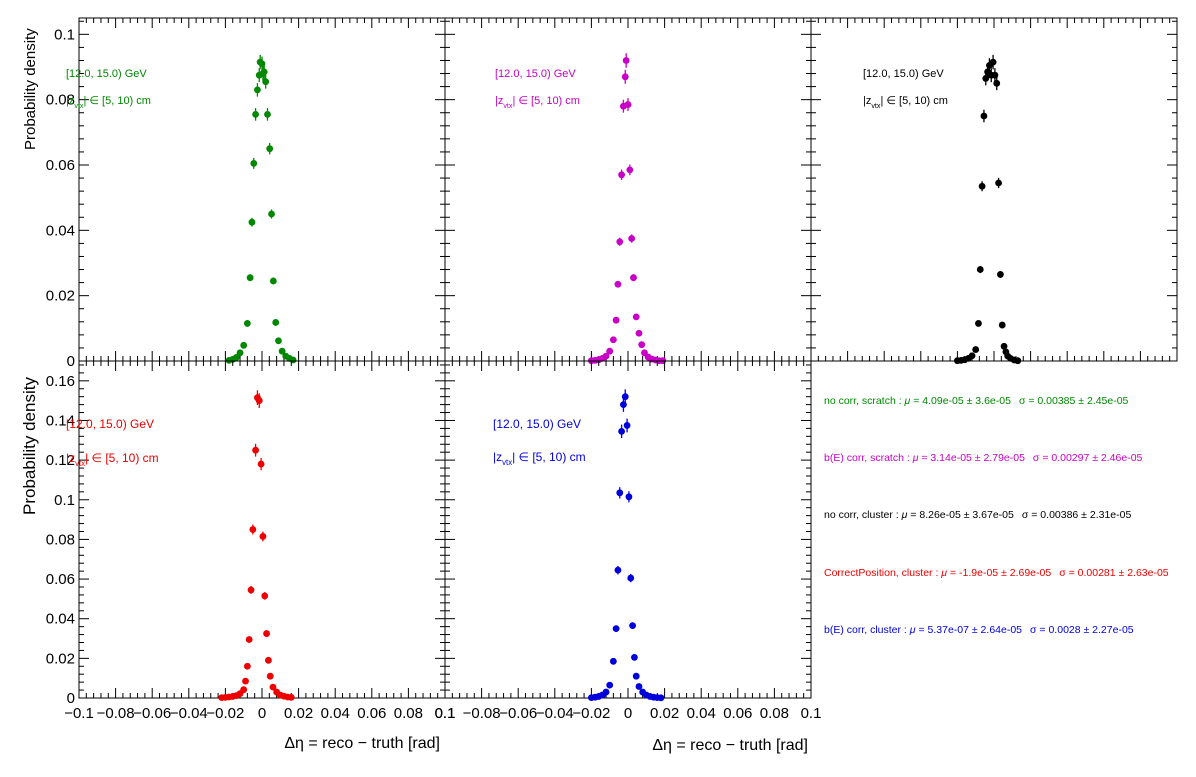 This screenshot has width=1196, height=777. Describe the element at coordinates (628, 529) in the screenshot. I see `plot-frame` at that location.